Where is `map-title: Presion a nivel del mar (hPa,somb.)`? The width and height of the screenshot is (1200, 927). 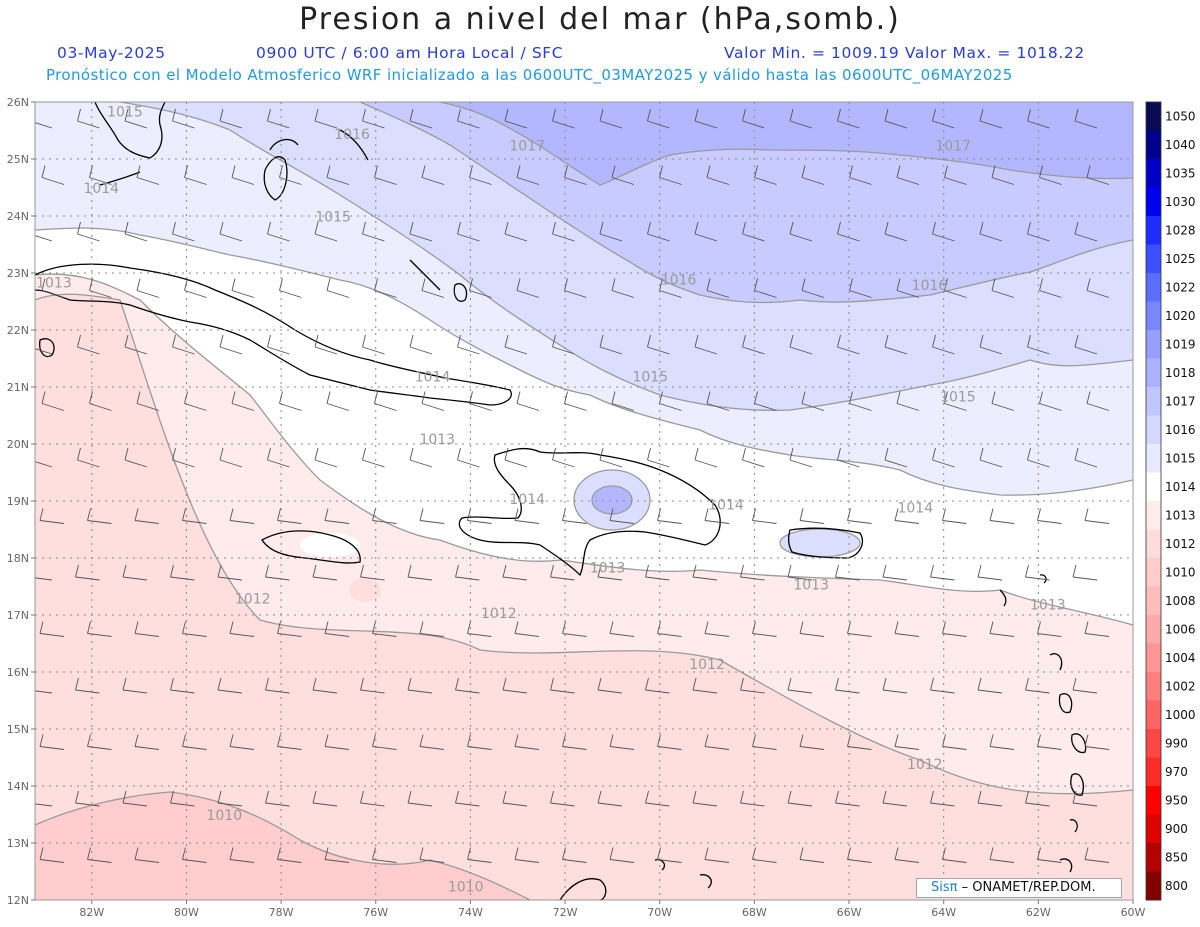
map-title: Presion a nivel del mar (hPa,somb.) is located at coordinates (600, 19).